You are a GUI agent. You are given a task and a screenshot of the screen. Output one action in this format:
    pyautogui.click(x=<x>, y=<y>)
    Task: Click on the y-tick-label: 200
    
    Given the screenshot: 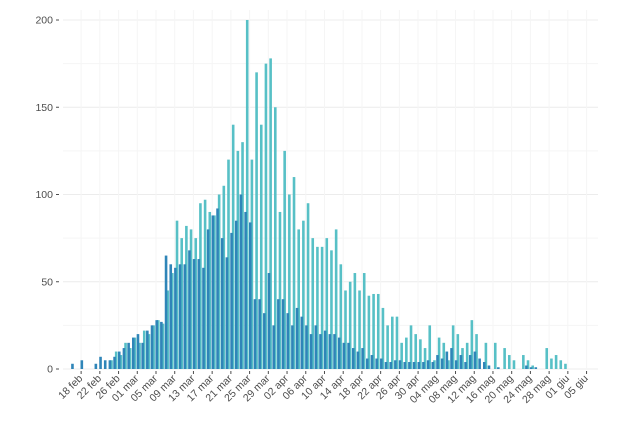 What is the action you would take?
    pyautogui.click(x=44, y=21)
    